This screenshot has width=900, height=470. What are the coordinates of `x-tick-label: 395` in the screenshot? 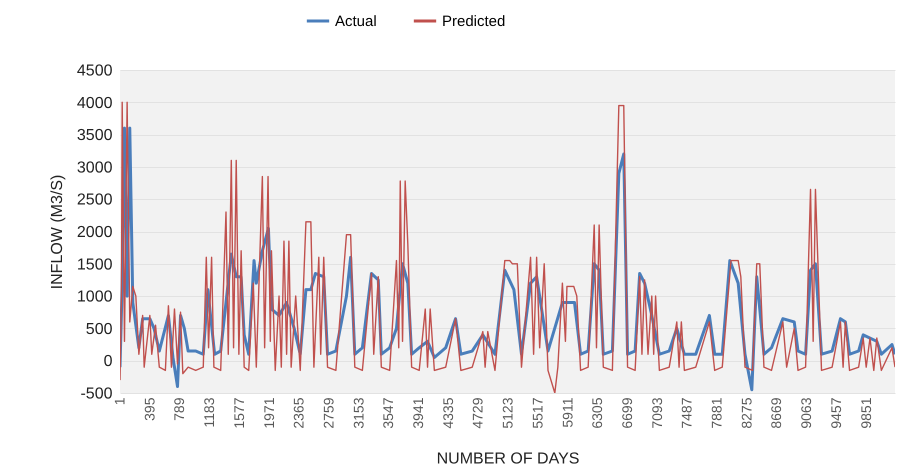 It's located at (149, 409).